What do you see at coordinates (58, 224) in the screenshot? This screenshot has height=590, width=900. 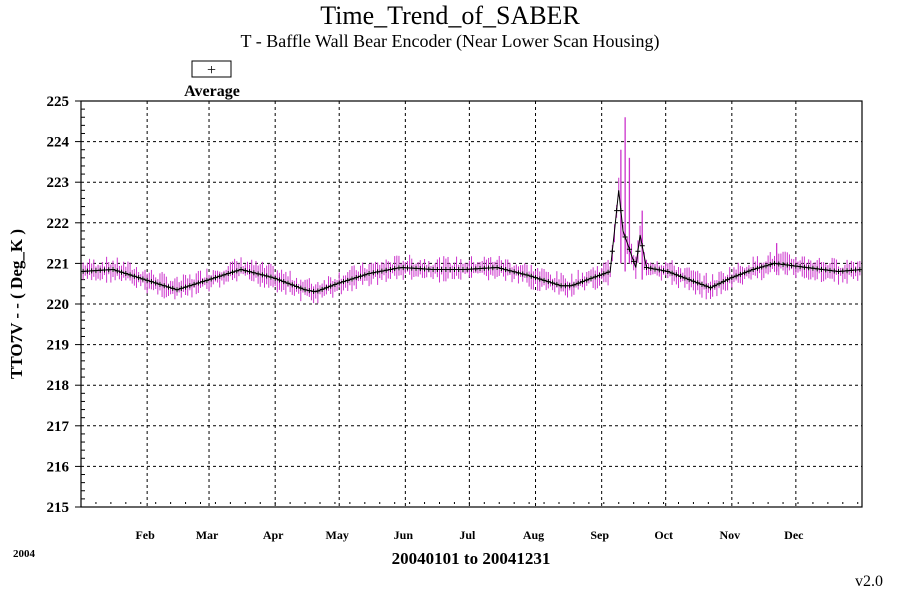 I see `y-tick-label: 222` at bounding box center [58, 224].